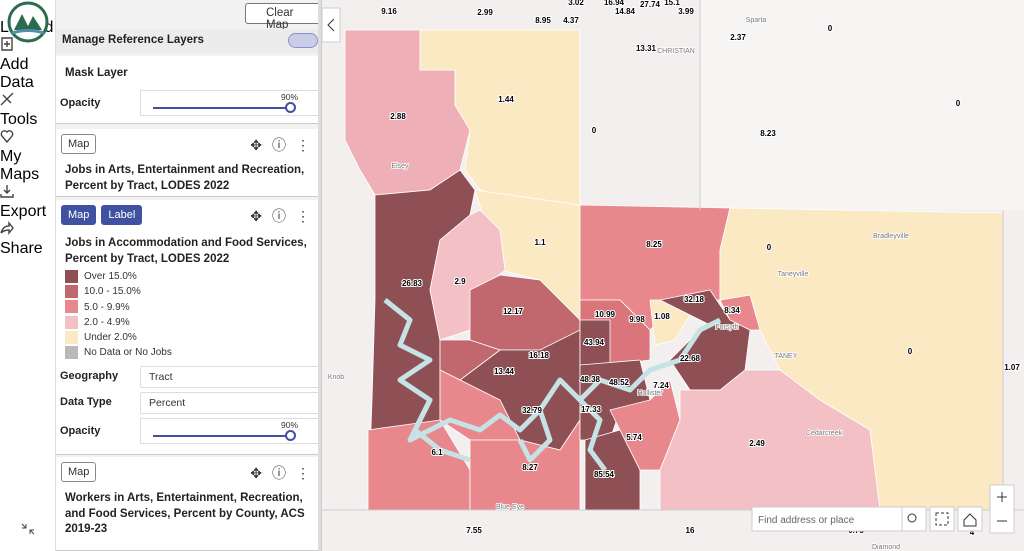 The width and height of the screenshot is (1024, 551). What do you see at coordinates (661, 385) in the screenshot?
I see `map-label: 7.24` at bounding box center [661, 385].